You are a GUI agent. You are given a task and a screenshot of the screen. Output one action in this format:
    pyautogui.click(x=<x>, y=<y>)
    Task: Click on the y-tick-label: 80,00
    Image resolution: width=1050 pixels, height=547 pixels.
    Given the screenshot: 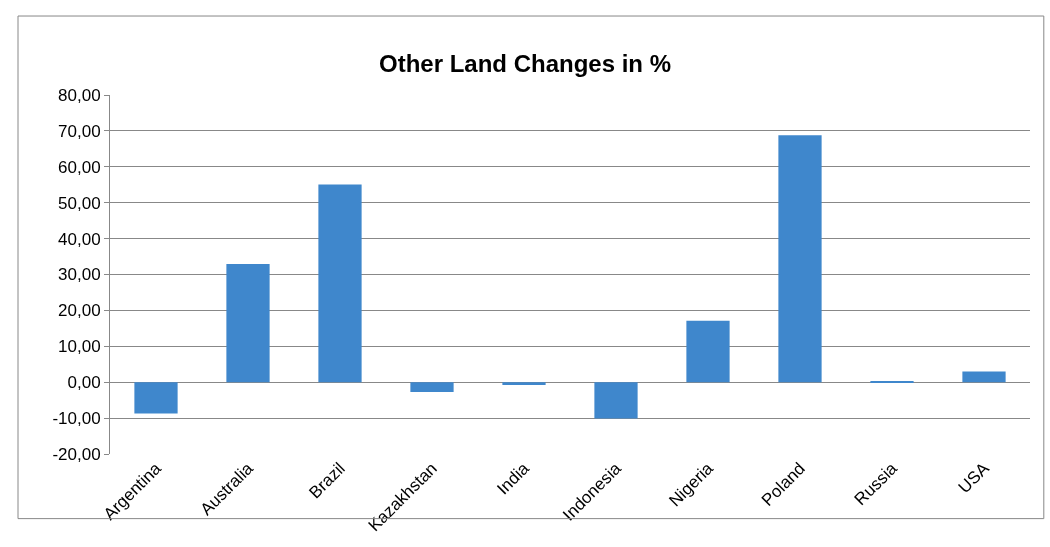 What is the action you would take?
    pyautogui.click(x=79, y=95)
    